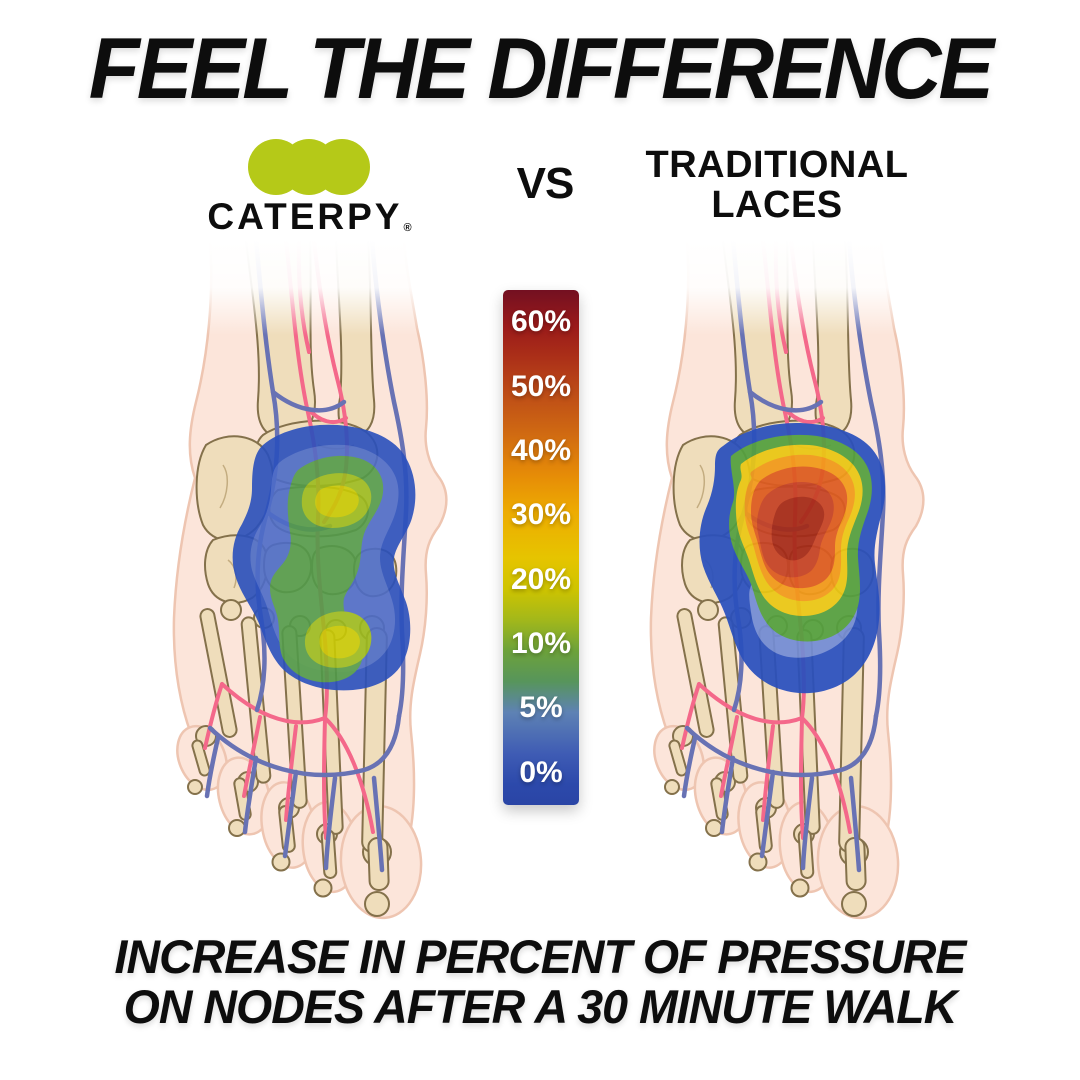 Image resolution: width=1080 pixels, height=1080 pixels. What do you see at coordinates (541, 322) in the screenshot?
I see `scale-tick-label: 60%` at bounding box center [541, 322].